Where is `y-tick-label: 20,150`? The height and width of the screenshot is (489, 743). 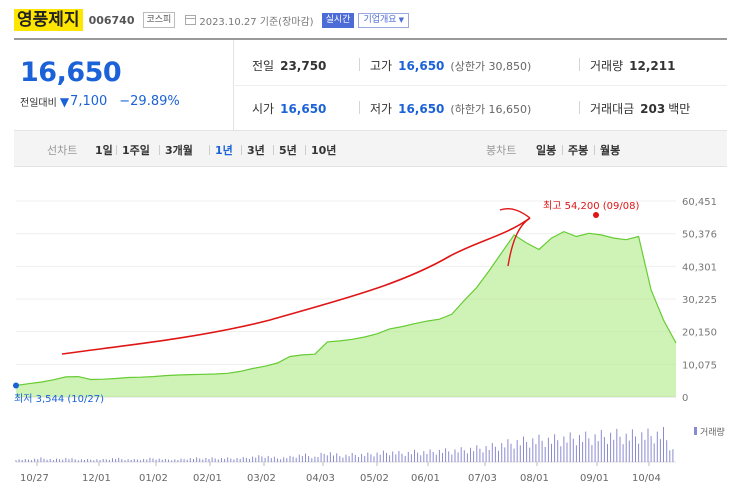
y-tick-label: 20,150 is located at coordinates (699, 333).